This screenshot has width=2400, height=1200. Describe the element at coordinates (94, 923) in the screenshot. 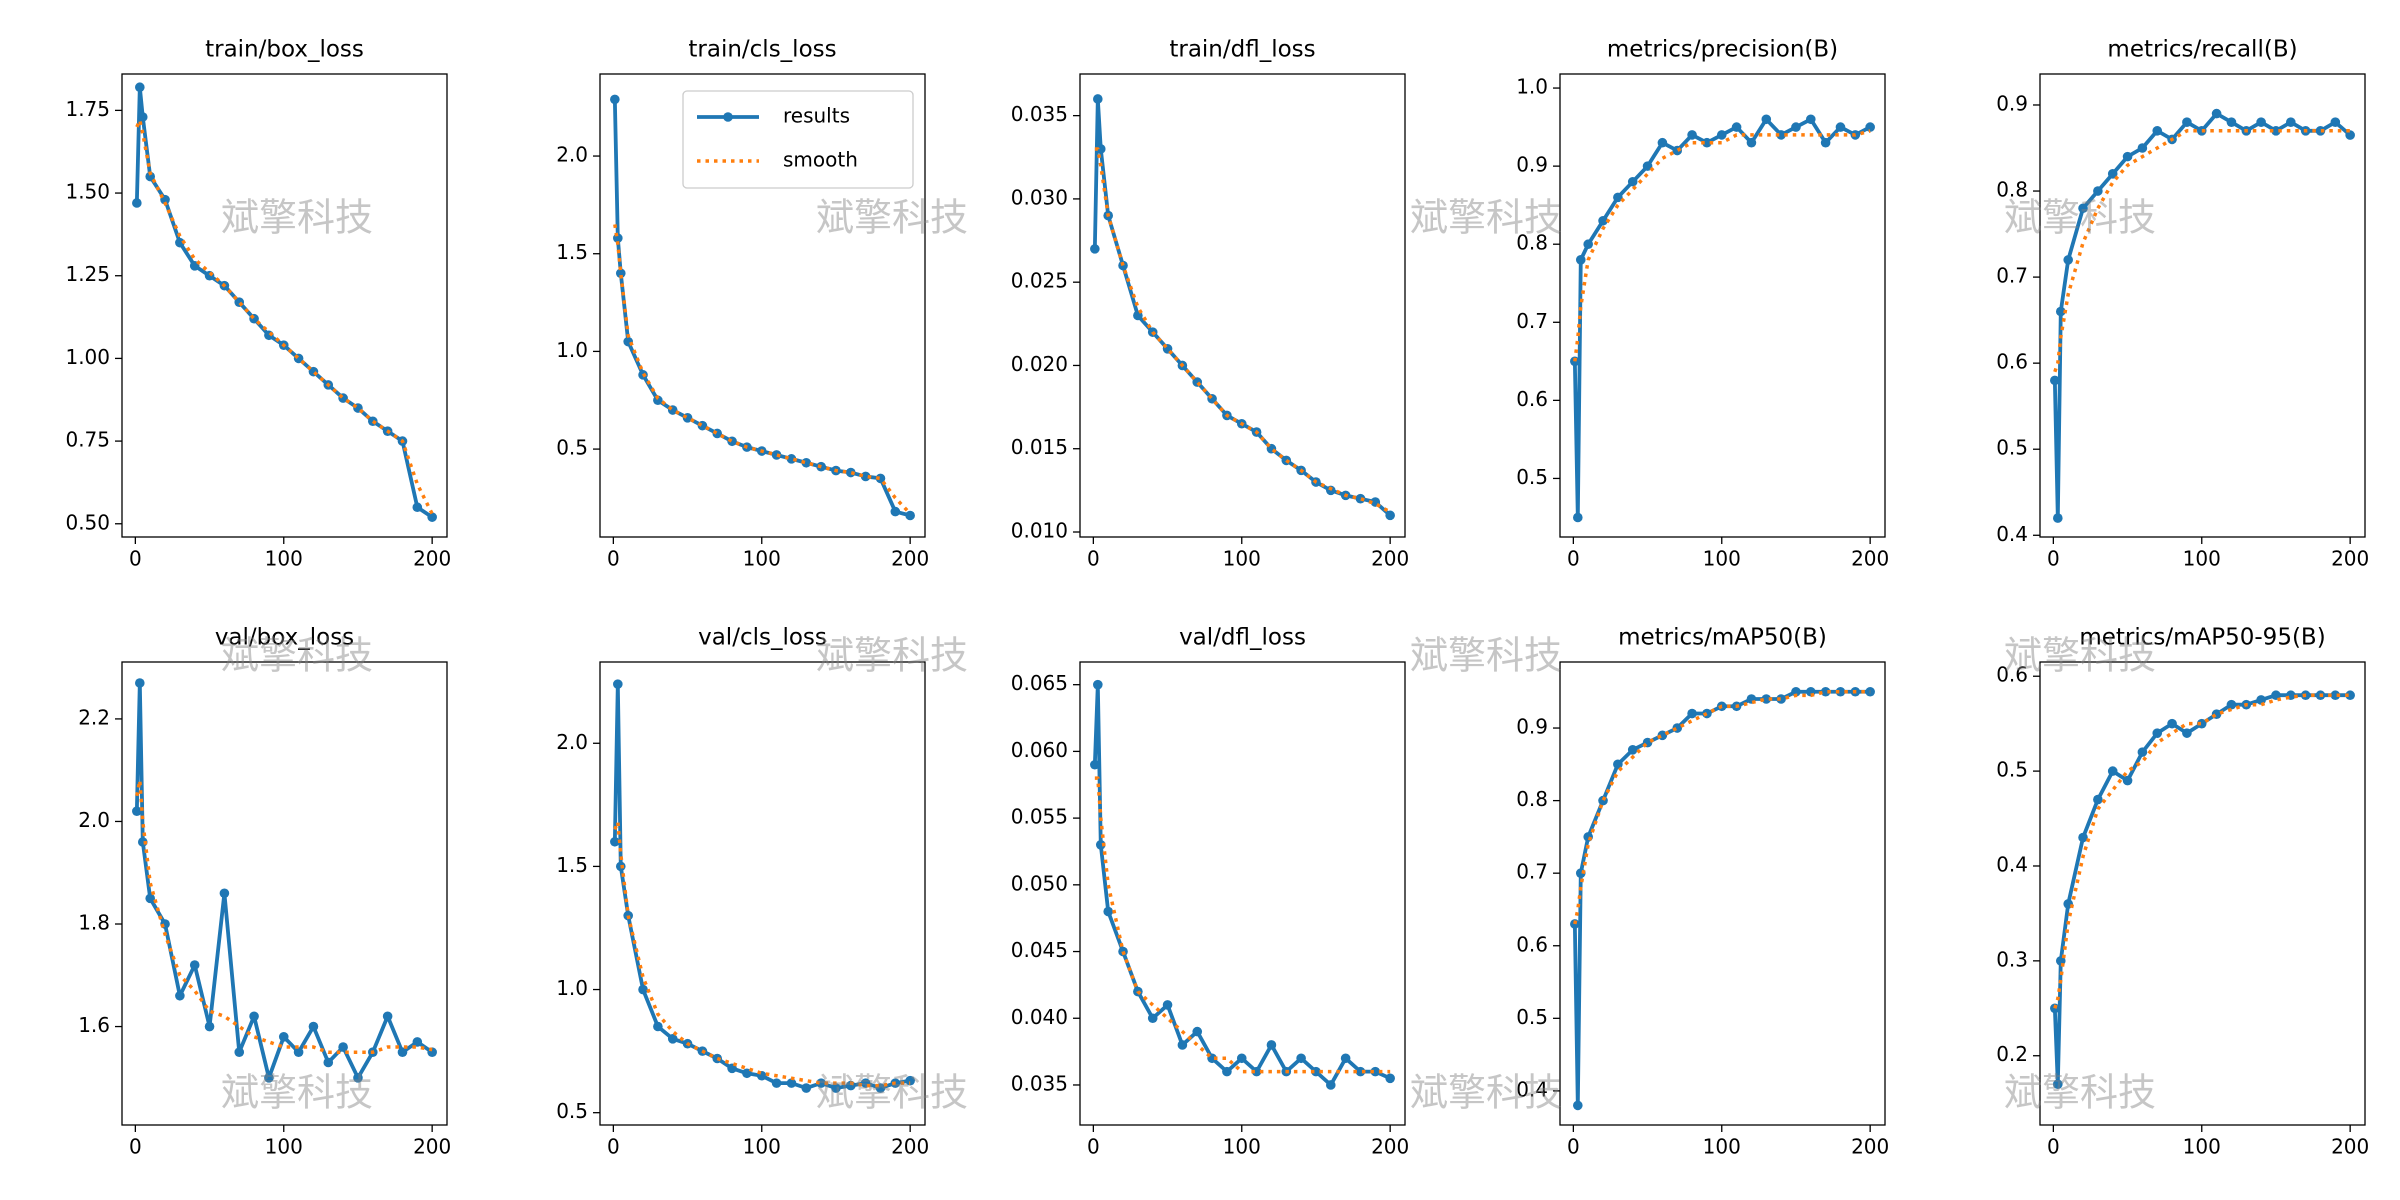

I see `y-tick-label: 1.8` at that location.